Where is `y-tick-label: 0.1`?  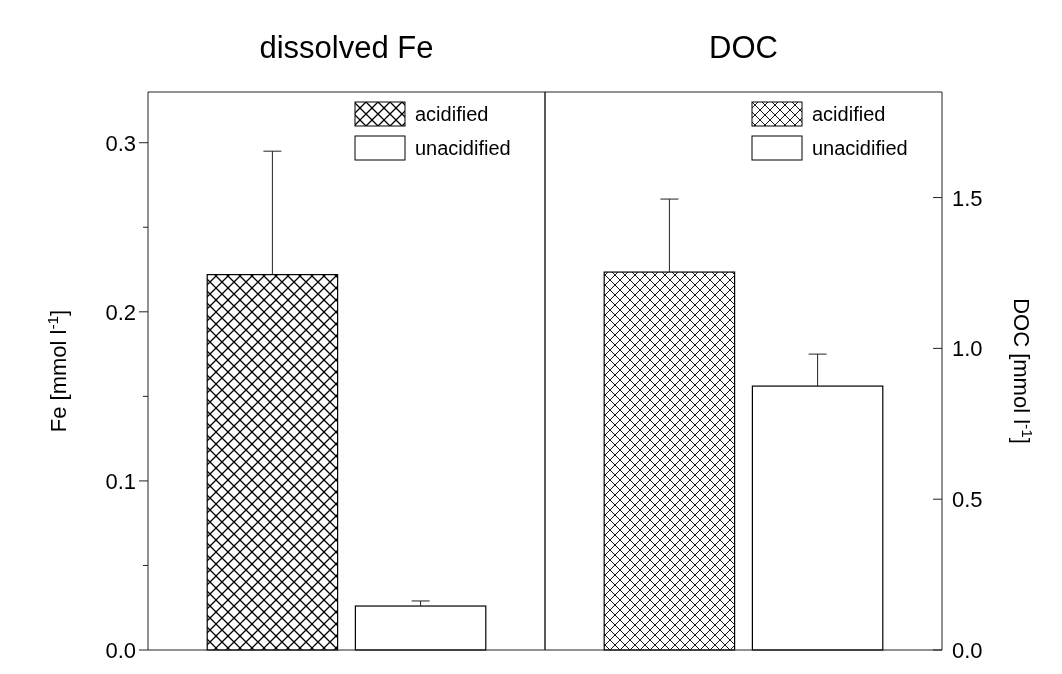
y-tick-label: 0.1 is located at coordinates (120, 481).